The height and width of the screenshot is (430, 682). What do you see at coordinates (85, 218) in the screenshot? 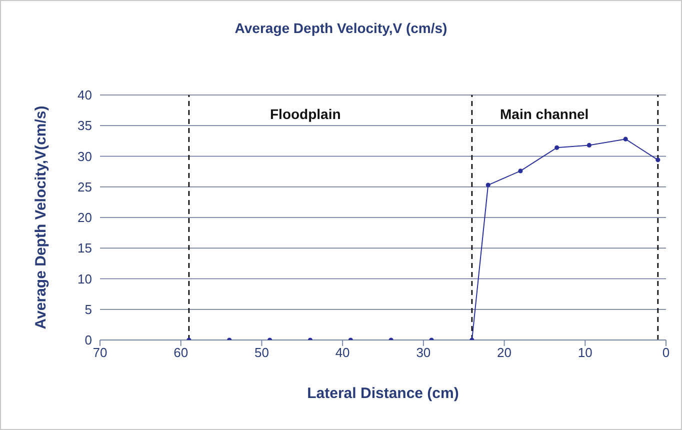
I see `y-tick-label: 20` at bounding box center [85, 218].